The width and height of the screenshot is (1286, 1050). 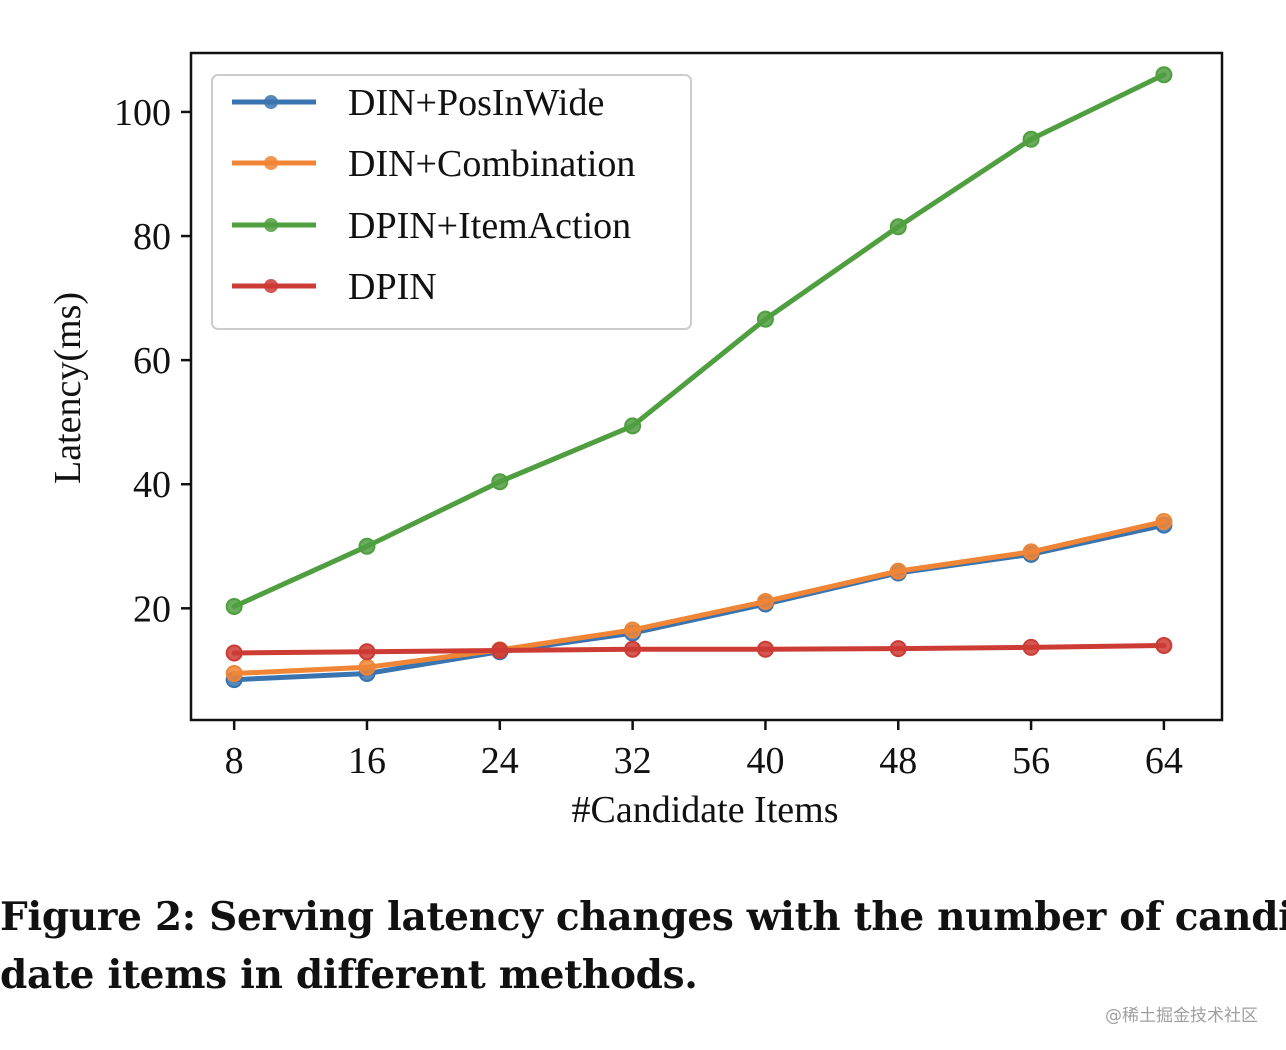 What do you see at coordinates (1181, 1016) in the screenshot?
I see `watermark: @稀土掘金技术社区` at bounding box center [1181, 1016].